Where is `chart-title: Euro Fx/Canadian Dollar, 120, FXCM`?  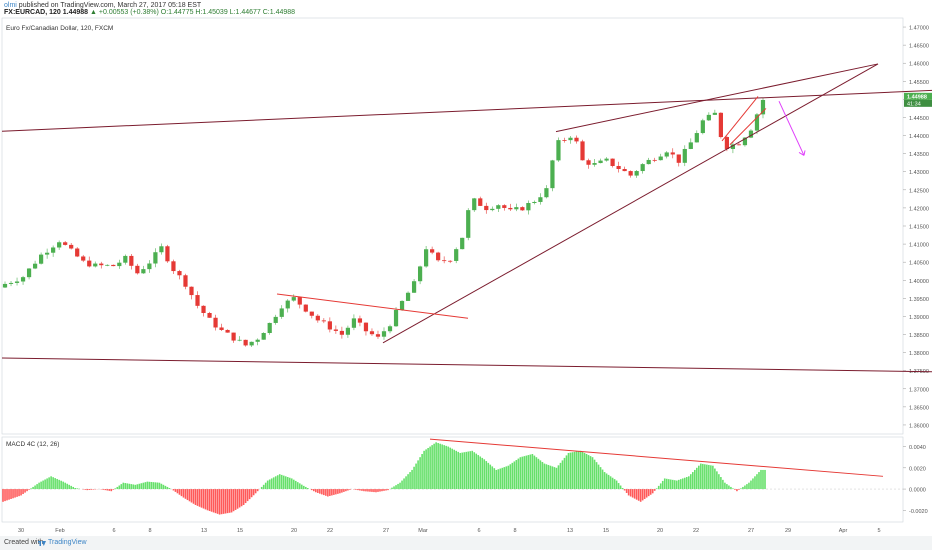
chart-title: Euro Fx/Canadian Dollar, 120, FXCM is located at coordinates (59, 28).